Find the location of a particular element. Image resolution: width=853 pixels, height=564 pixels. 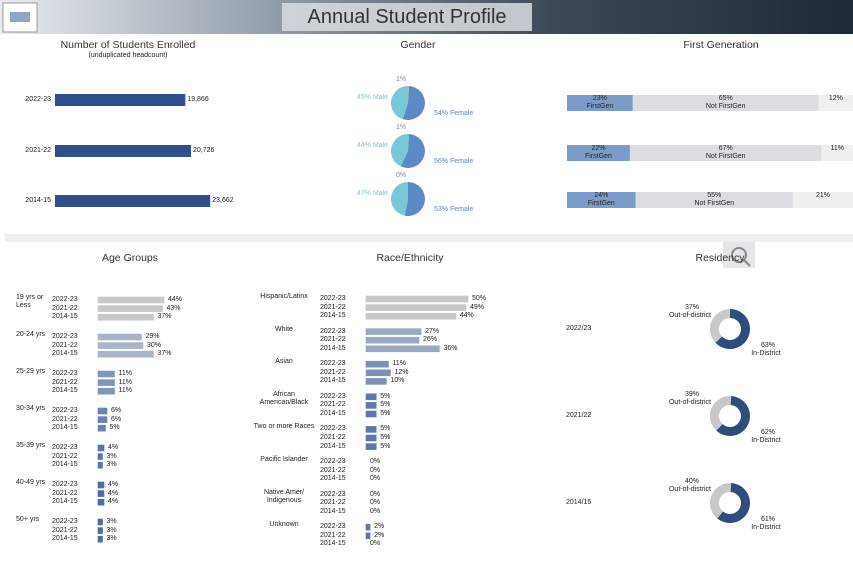

search-icon-box is located at coordinates (739, 255).